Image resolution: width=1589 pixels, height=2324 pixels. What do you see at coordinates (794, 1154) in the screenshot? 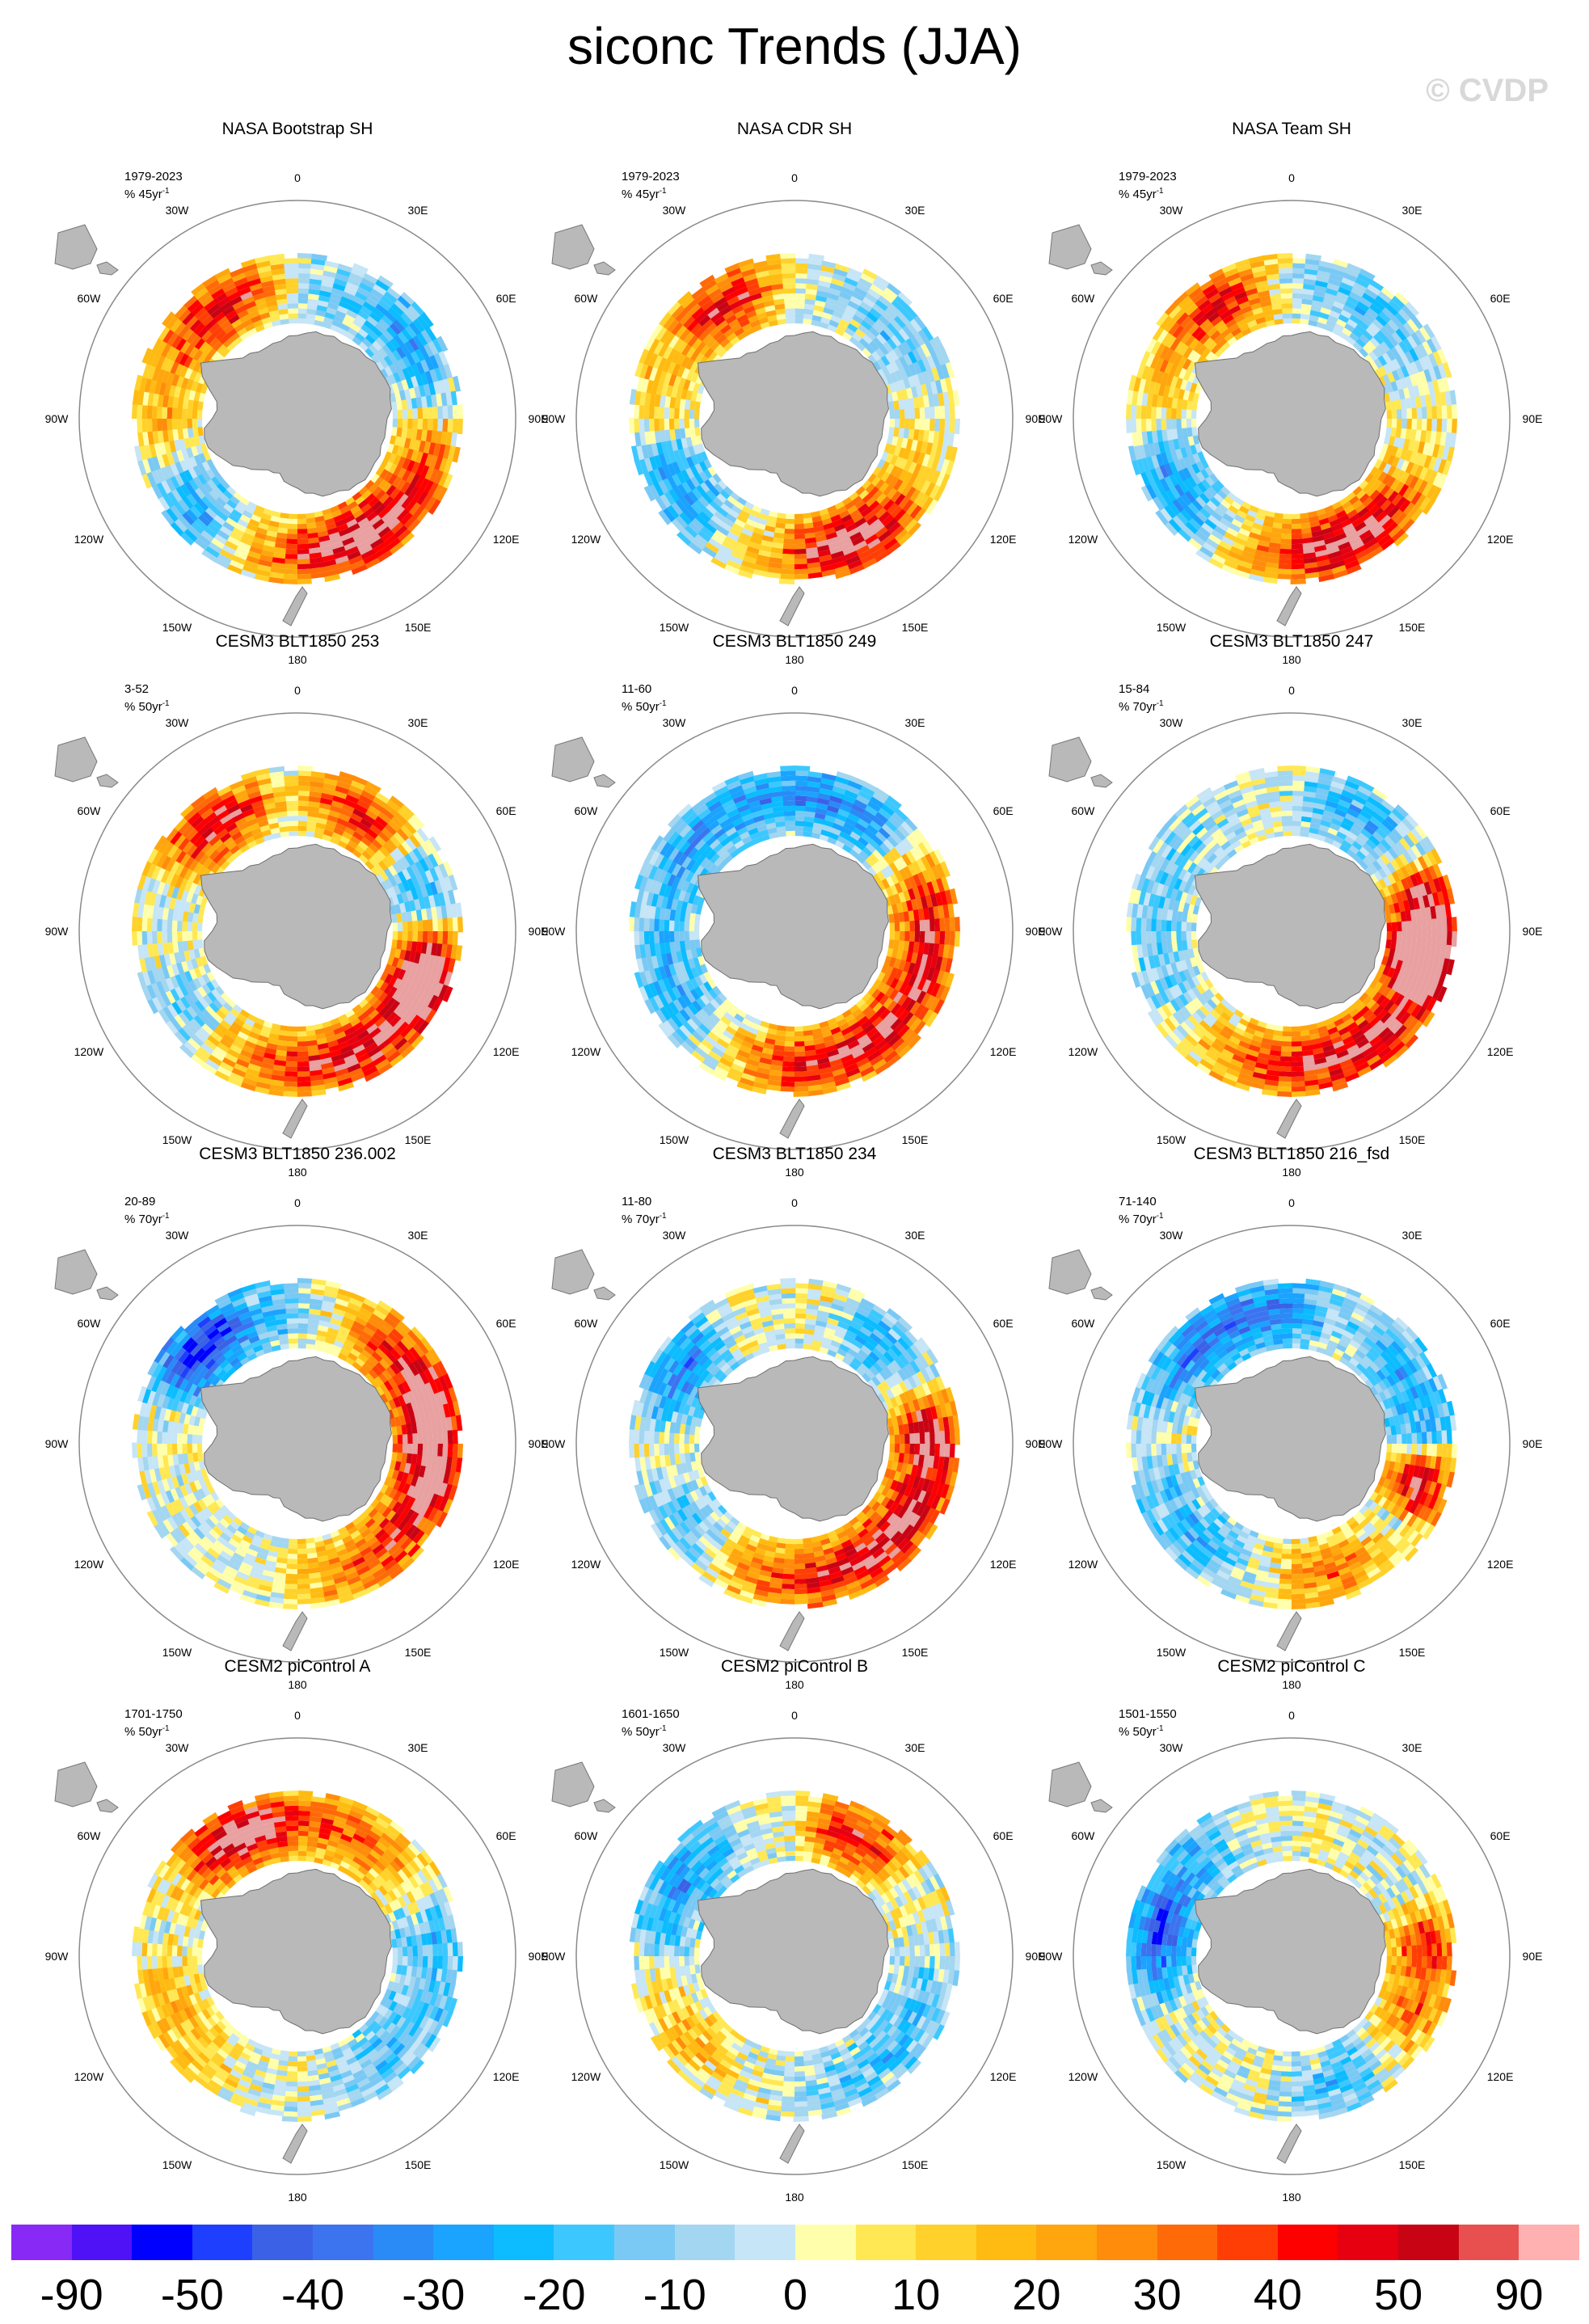
I see `panel-title: CESM3 BLT1850 234` at bounding box center [794, 1154].